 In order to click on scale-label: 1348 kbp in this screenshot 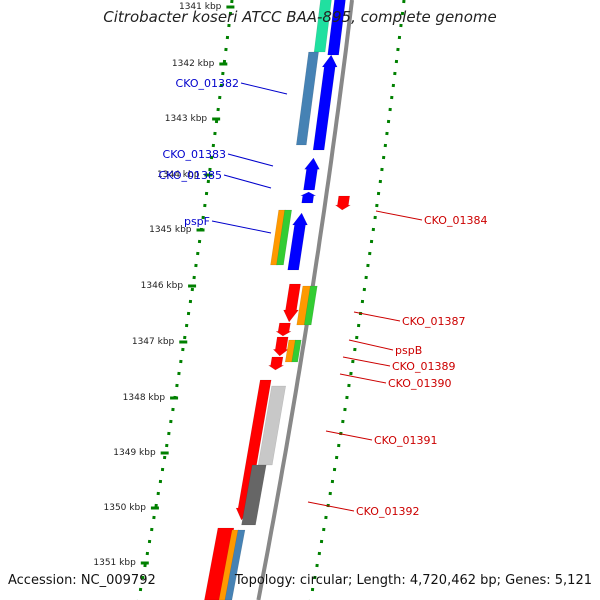, I will do `click(144, 398)`.